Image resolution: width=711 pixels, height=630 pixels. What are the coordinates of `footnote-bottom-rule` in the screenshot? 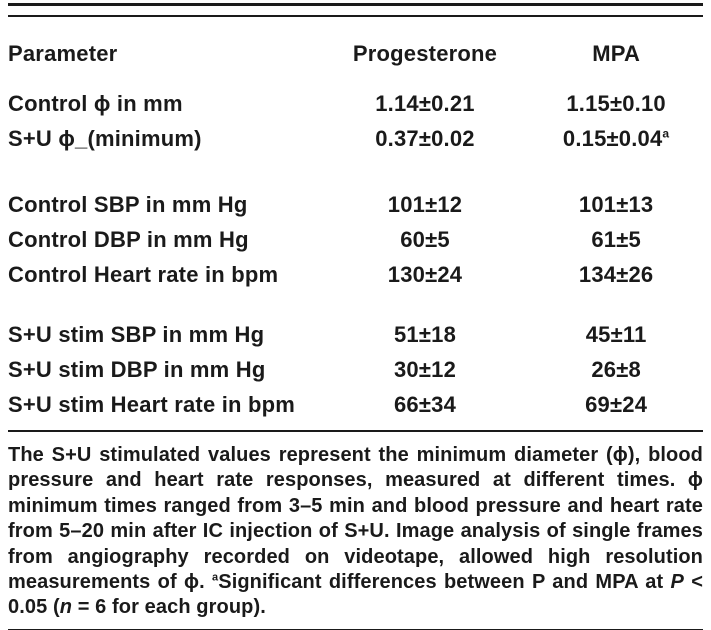 It's located at (355, 629).